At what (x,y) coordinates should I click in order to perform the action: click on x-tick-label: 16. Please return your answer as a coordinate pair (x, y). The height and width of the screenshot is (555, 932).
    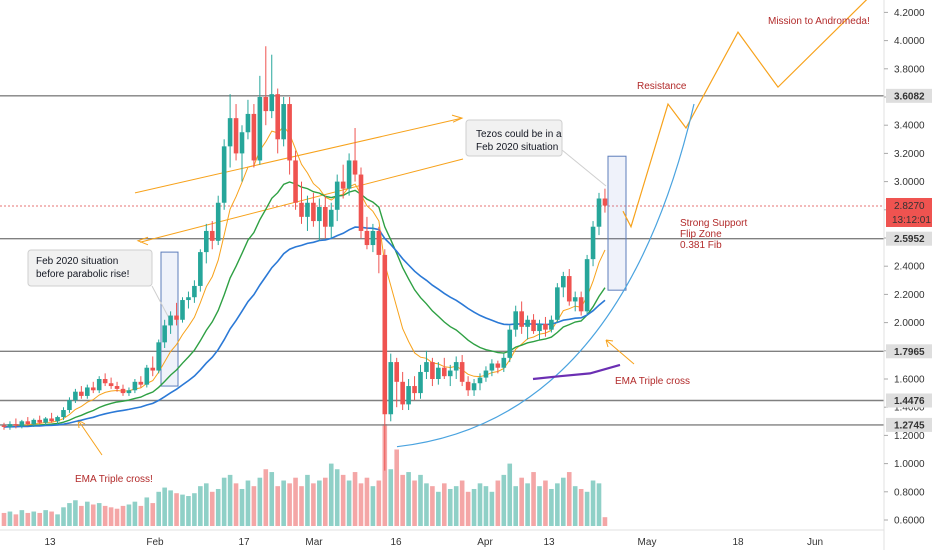
    Looking at the image, I should click on (396, 542).